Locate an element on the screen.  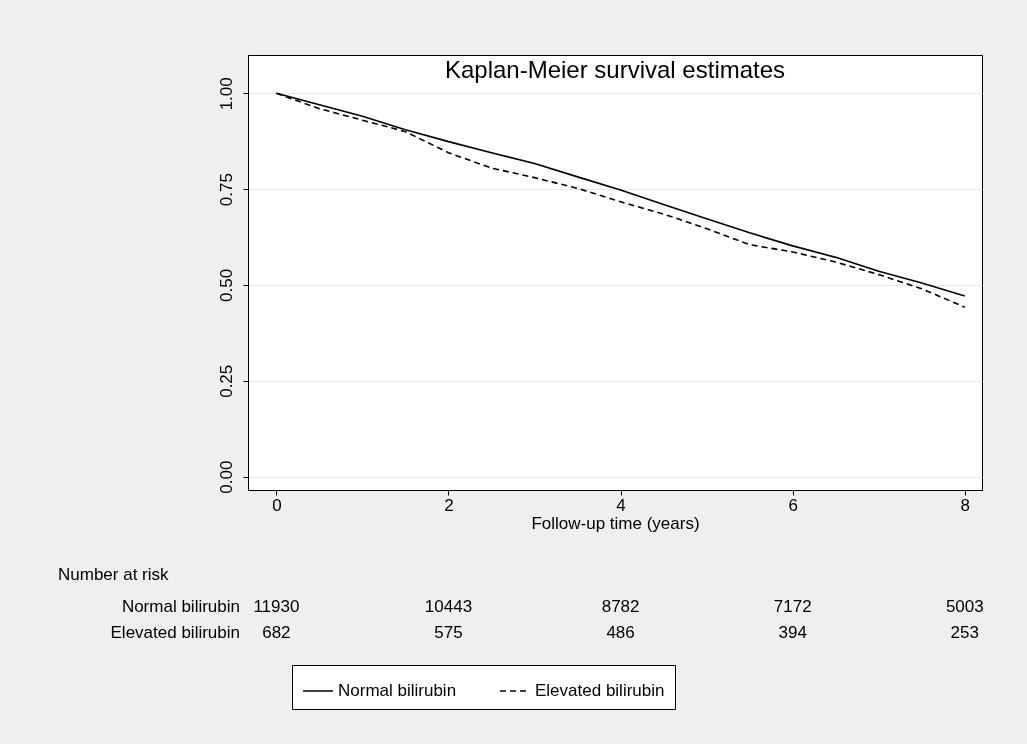
text: 253 is located at coordinates (964, 632).